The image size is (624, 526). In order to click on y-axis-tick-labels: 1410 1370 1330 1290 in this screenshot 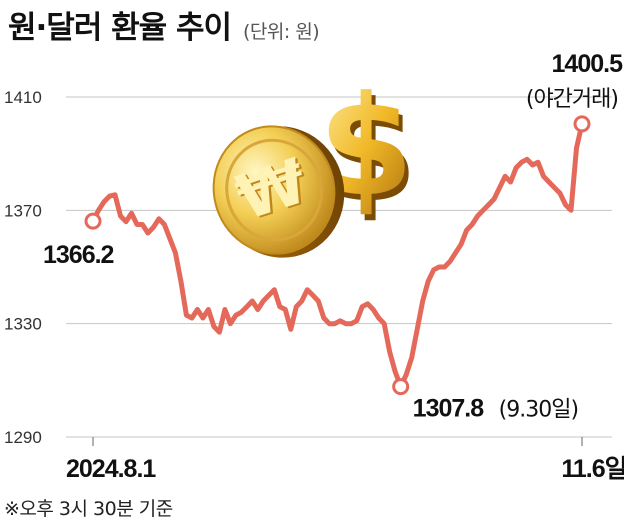, I will do `click(23, 267)`.